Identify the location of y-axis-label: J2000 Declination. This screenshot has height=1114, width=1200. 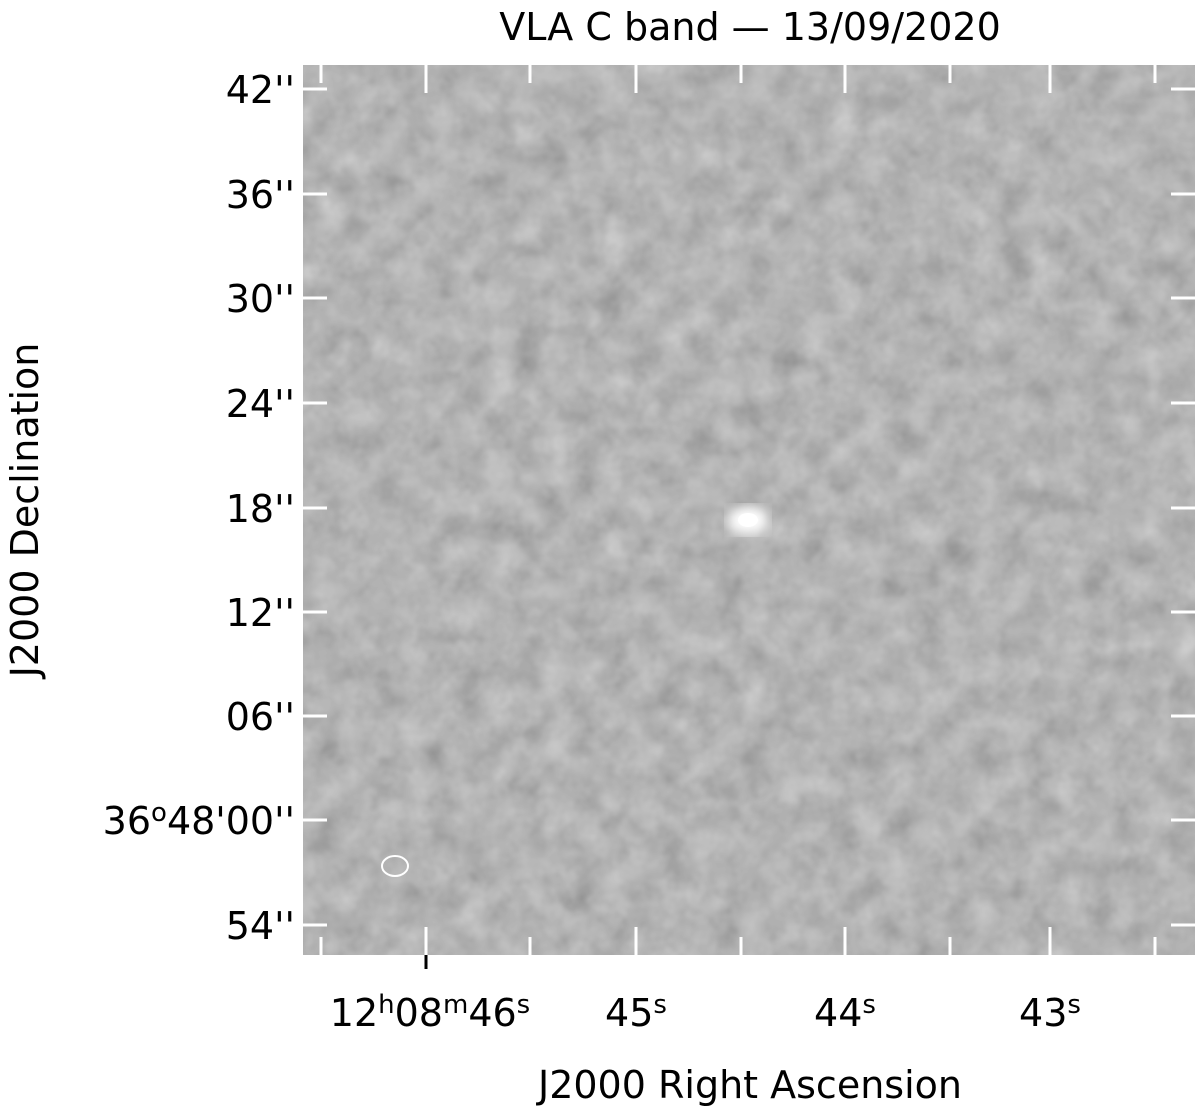
(25, 511).